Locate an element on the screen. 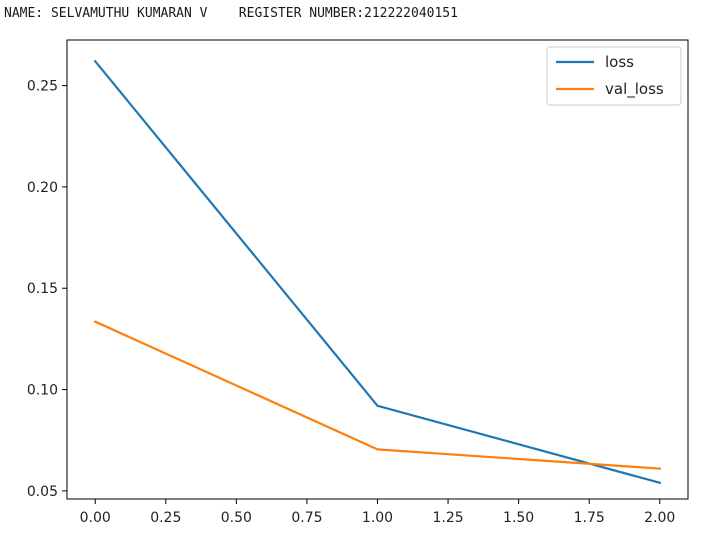 The height and width of the screenshot is (535, 707). x-tick-label: 1.75 is located at coordinates (589, 518).